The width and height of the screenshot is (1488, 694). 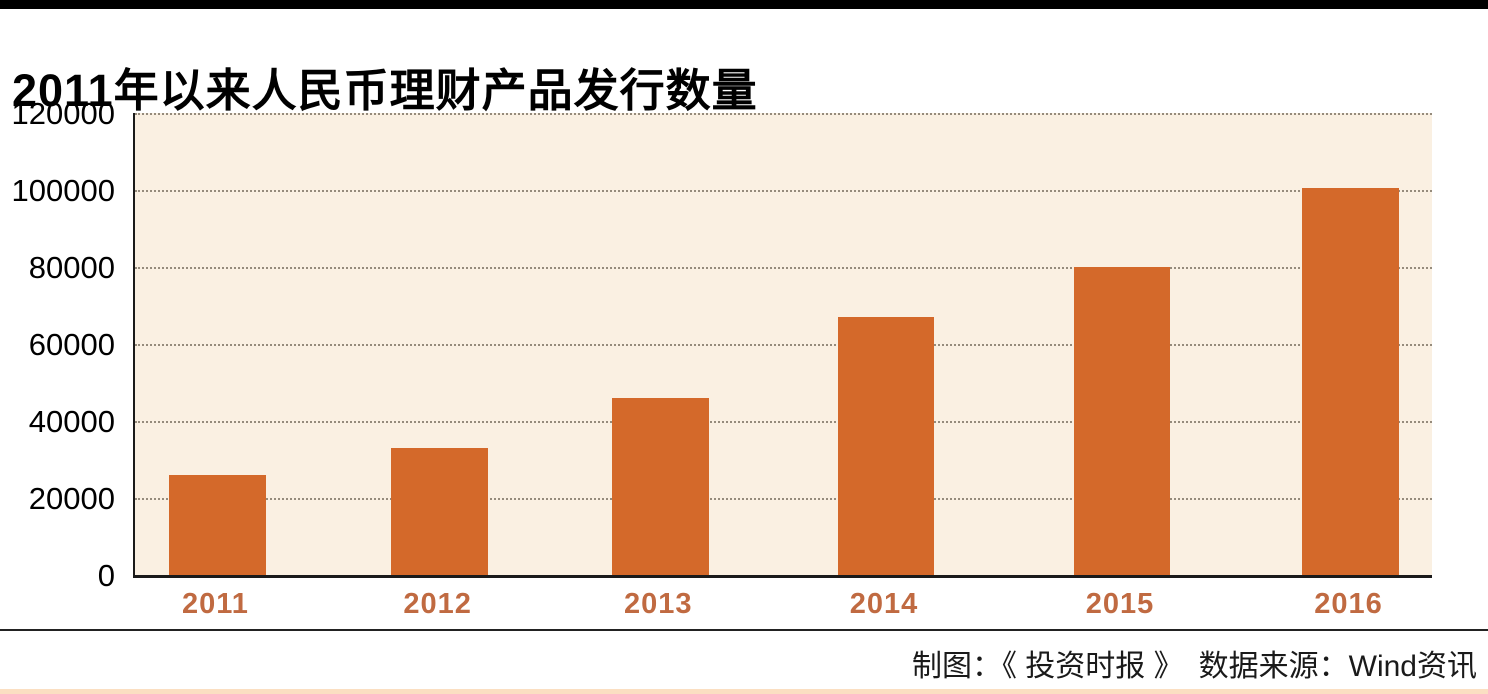 I want to click on y-tick-label-120000: 120000, so click(x=63, y=113).